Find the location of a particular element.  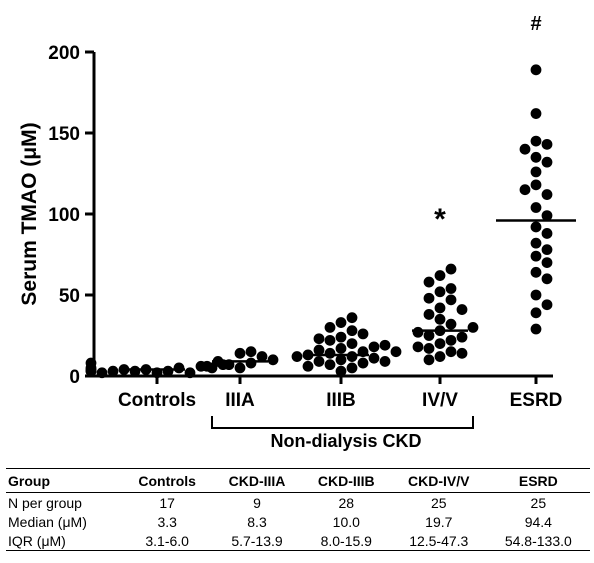

non-dialysis-ckd-bracket: Non-dialysis CKD is located at coordinates (342, 433).